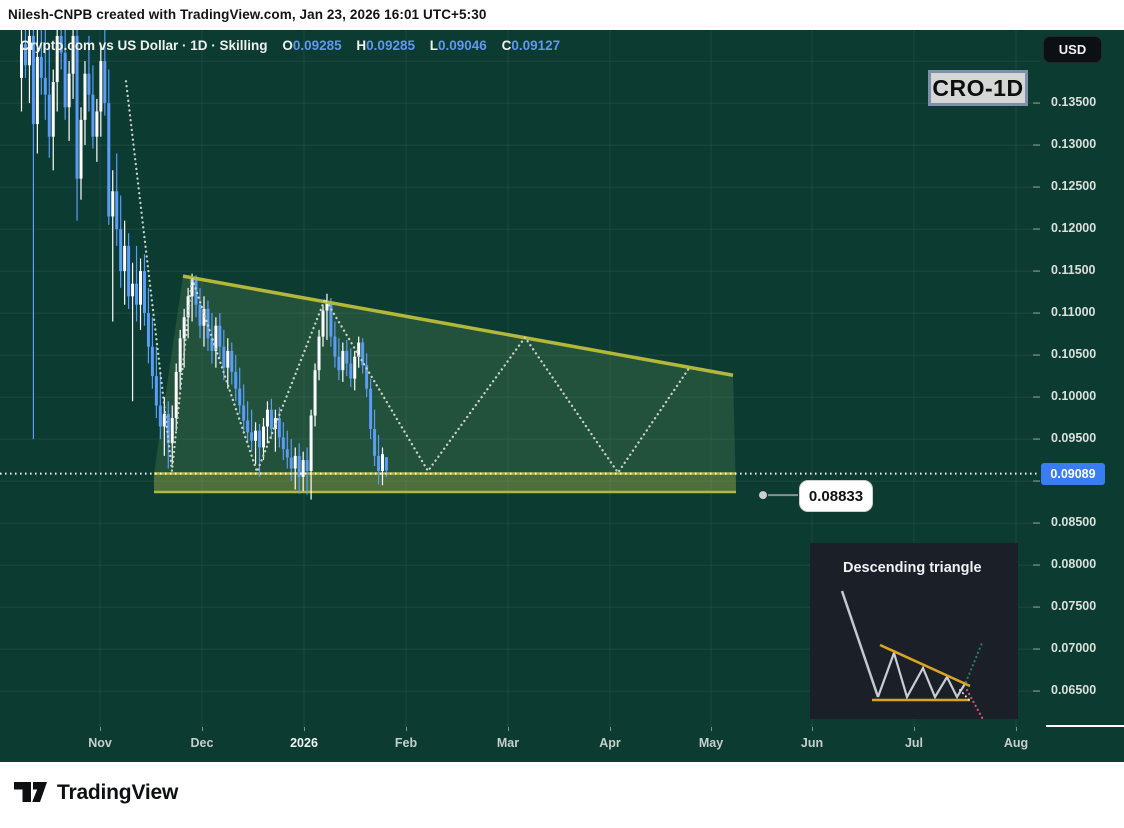 The image size is (1124, 828). I want to click on ohlc-close: C0.09127, so click(531, 45).